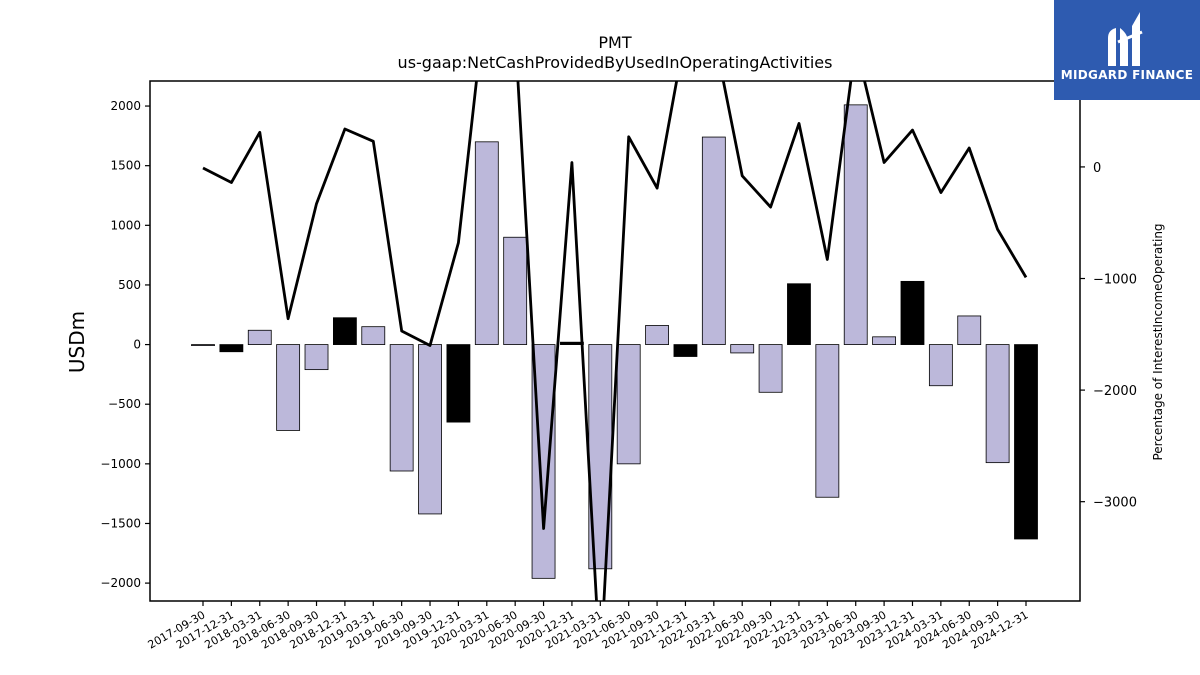  I want to click on y-tick-label: 0, so click(137, 345).